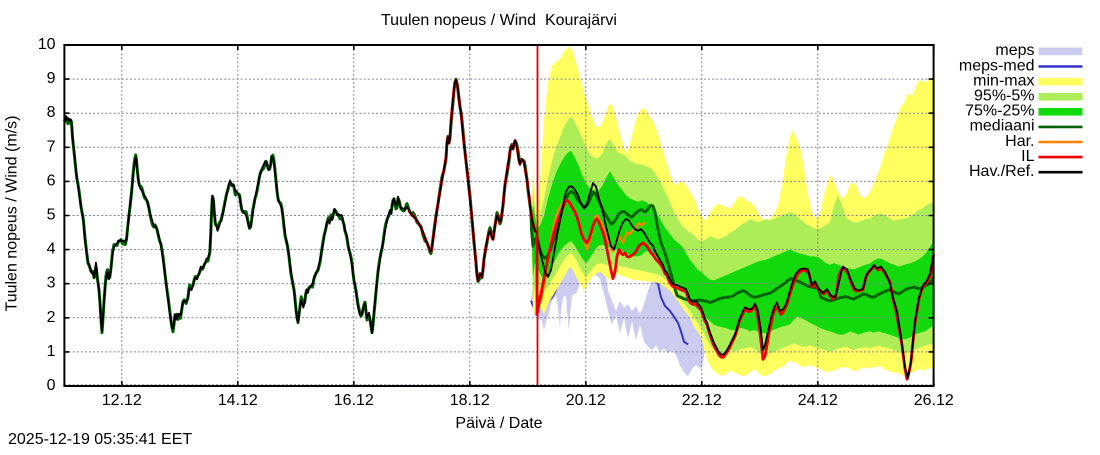 This screenshot has width=1100, height=455. What do you see at coordinates (934, 400) in the screenshot?
I see `svg-text: 26.12` at bounding box center [934, 400].